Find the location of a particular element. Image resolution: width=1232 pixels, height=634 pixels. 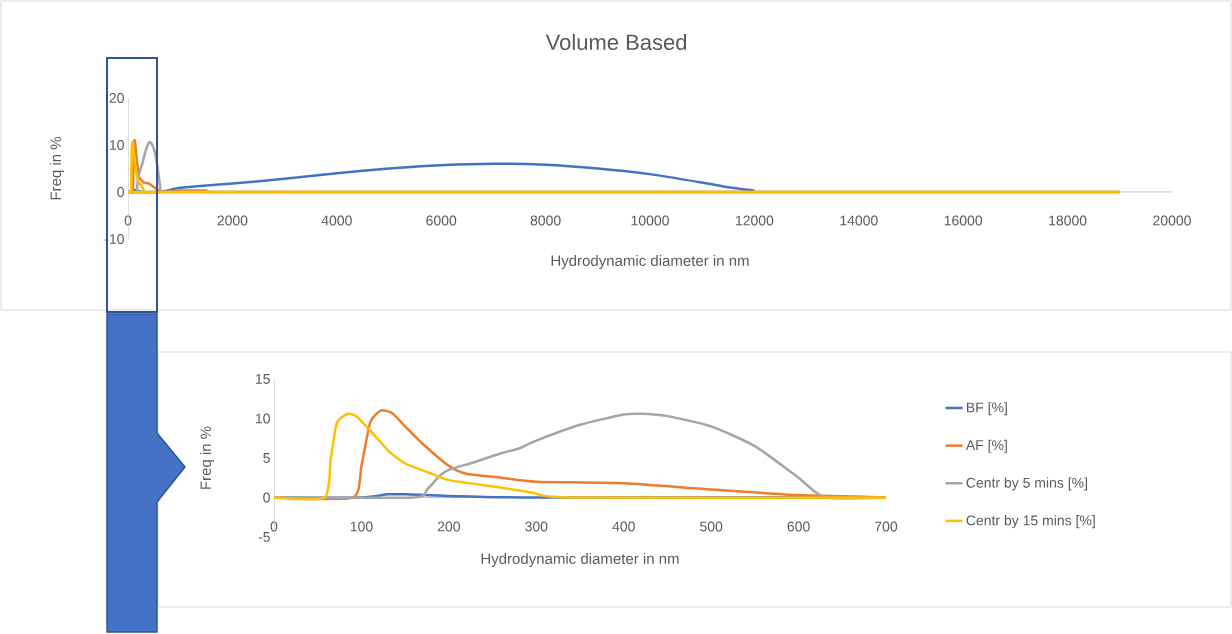

x-tick-label: 200 is located at coordinates (448, 526).